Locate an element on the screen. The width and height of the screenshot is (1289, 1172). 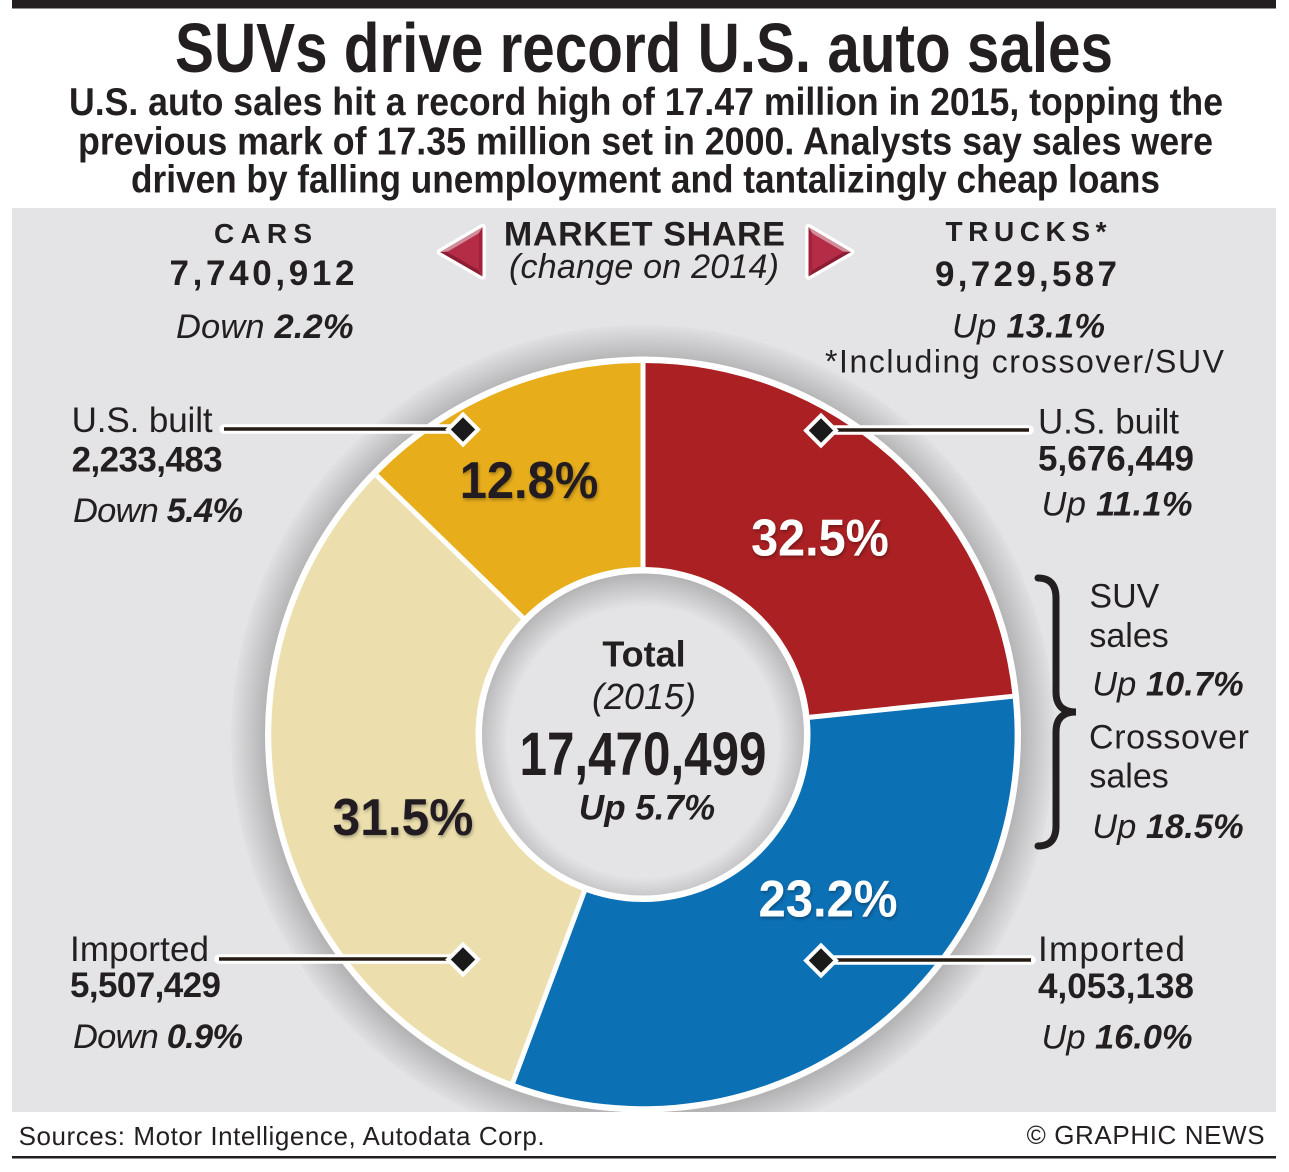
svg-text: 7,740,912 is located at coordinates (262, 273).